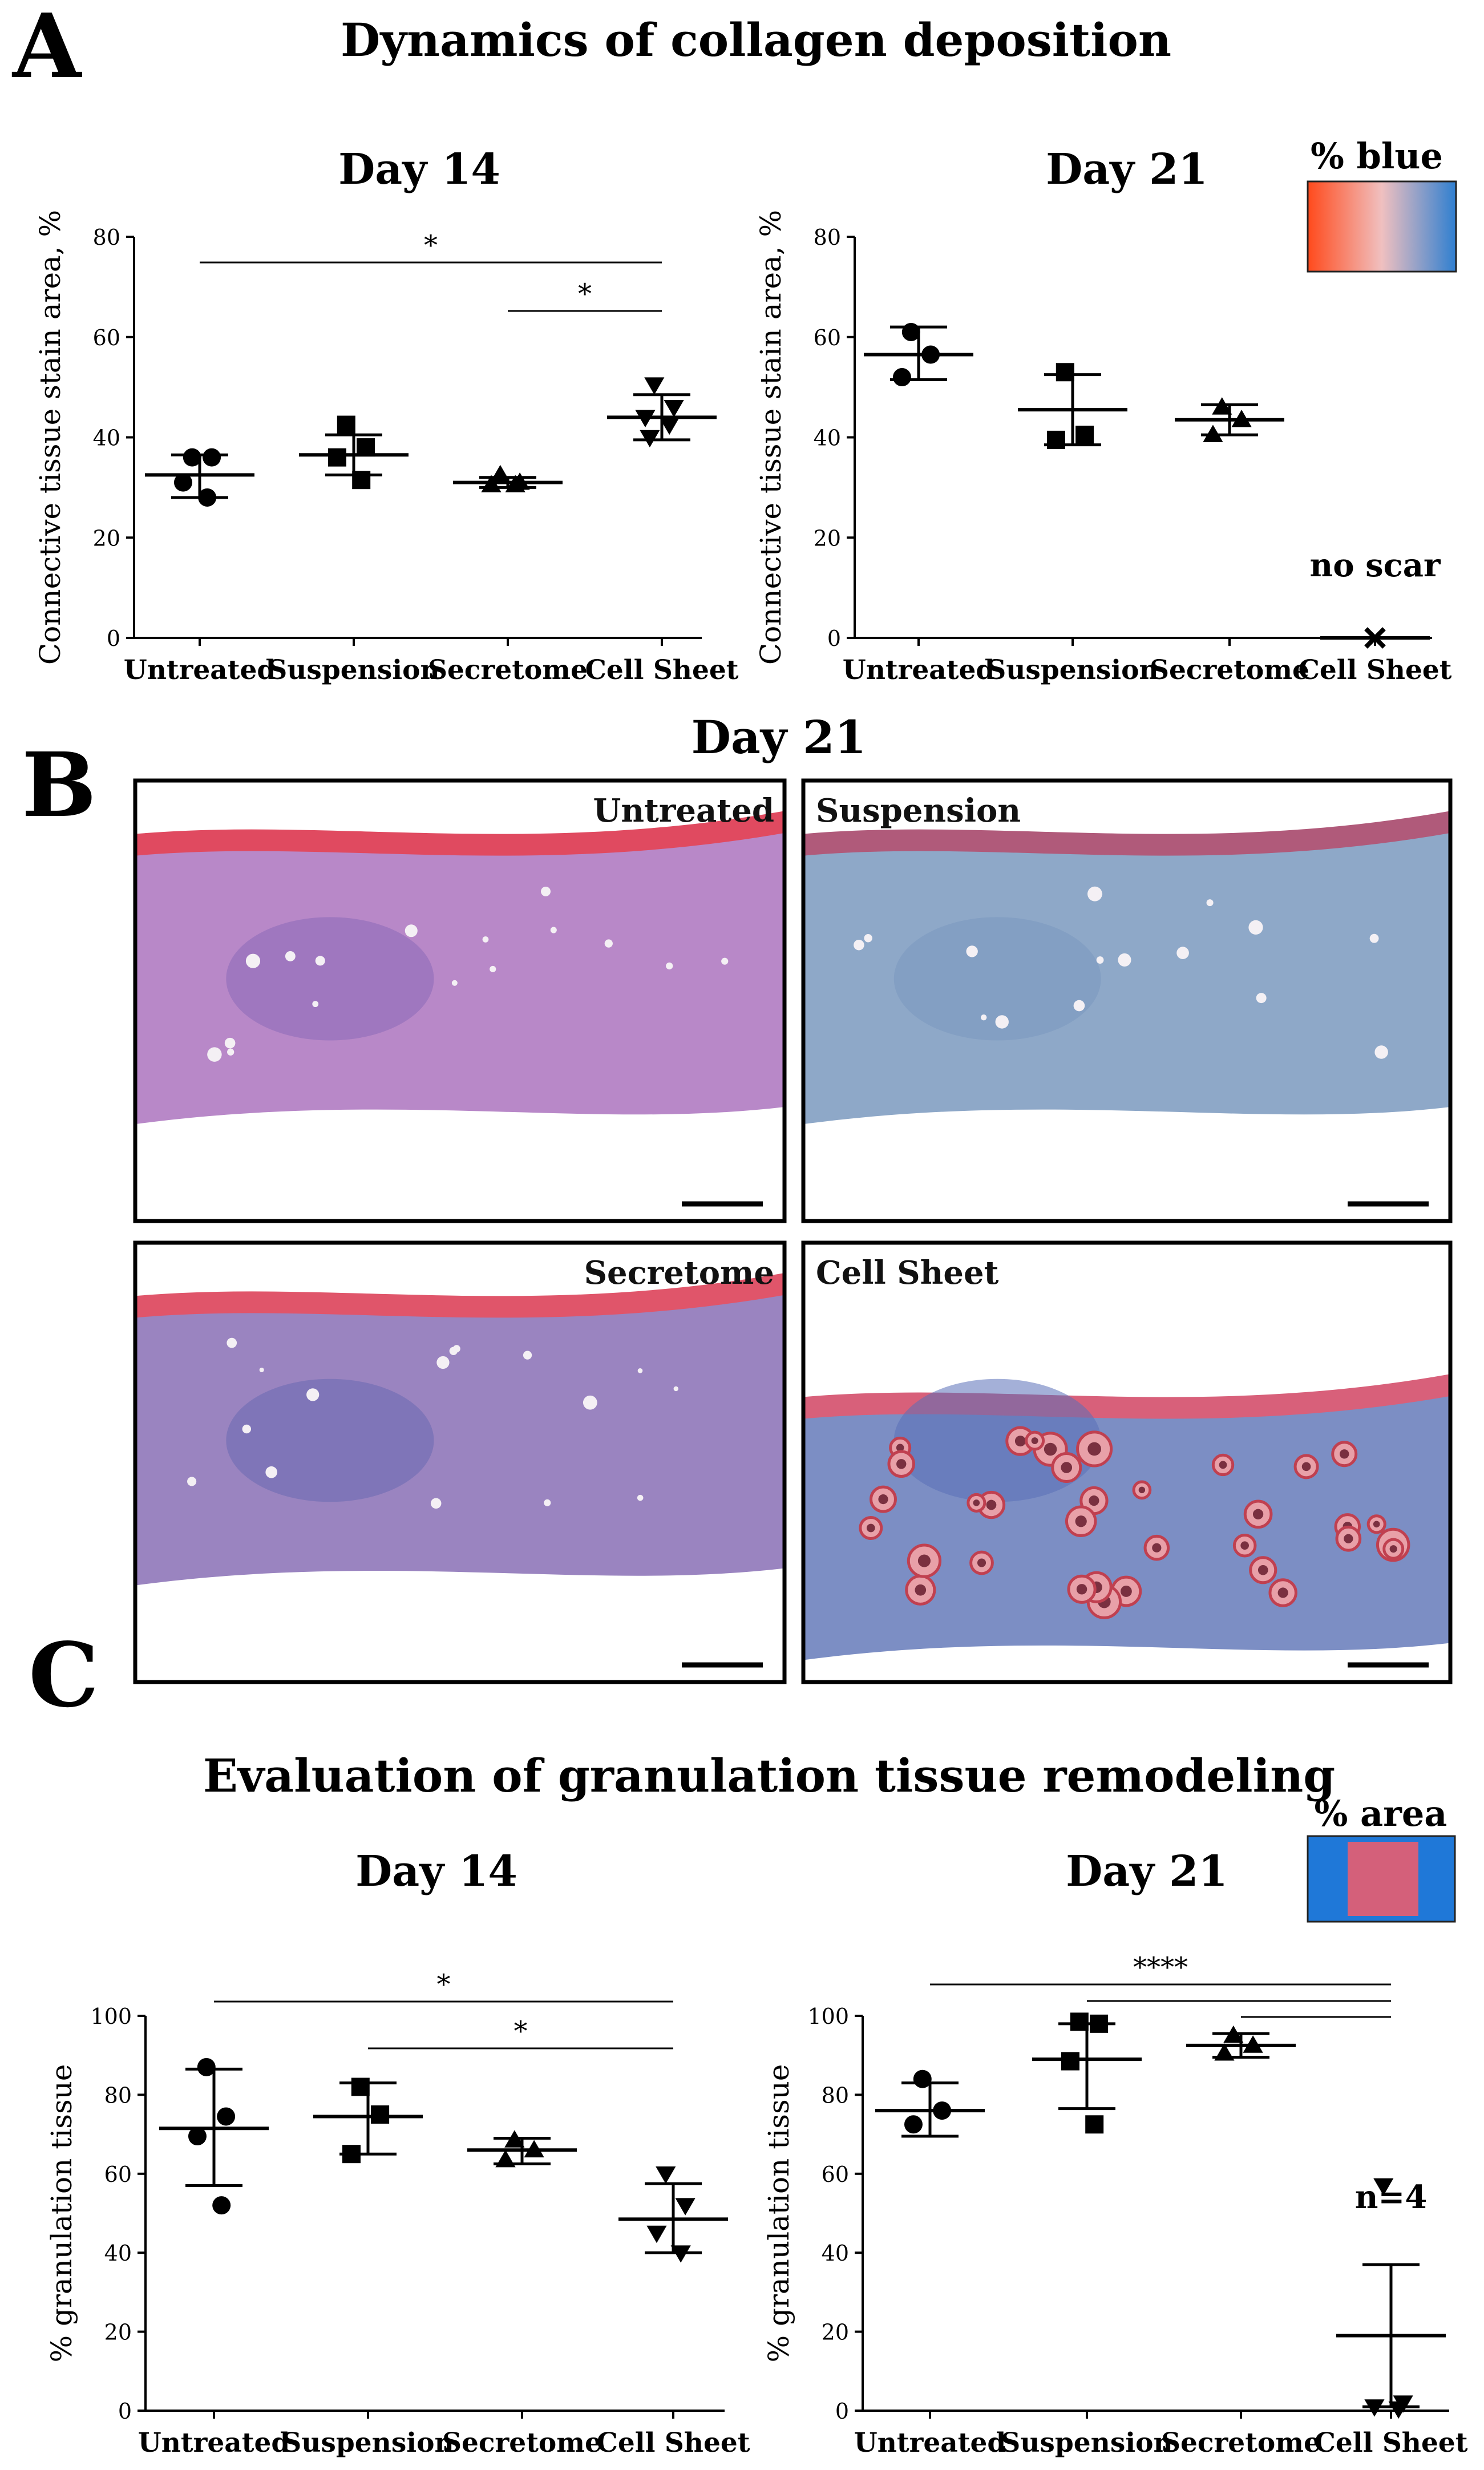 This screenshot has height=2470, width=1484. What do you see at coordinates (1377, 156) in the screenshot?
I see `legend-percent-blue-label: % blue` at bounding box center [1377, 156].